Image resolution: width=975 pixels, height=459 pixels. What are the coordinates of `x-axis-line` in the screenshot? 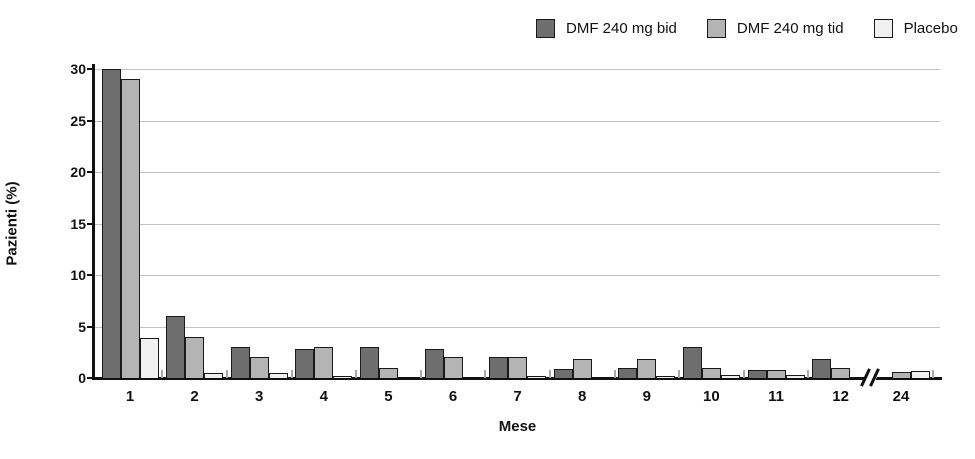 It's located at (517, 378).